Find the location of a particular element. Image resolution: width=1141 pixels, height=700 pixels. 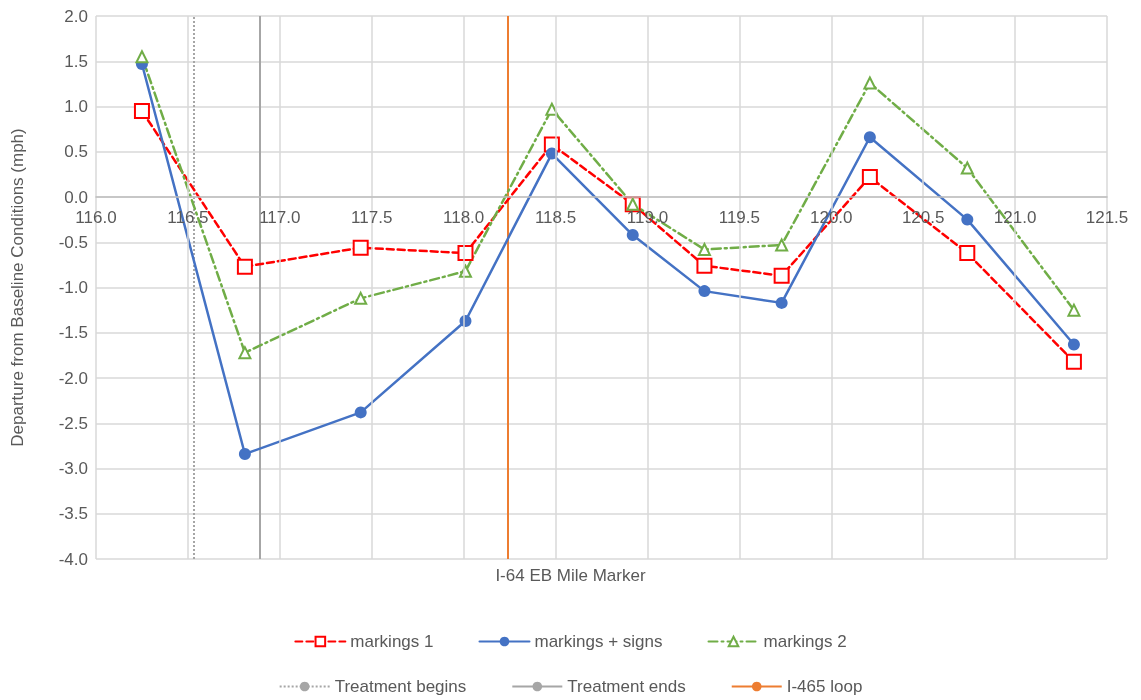

x-tick-label: 119.5 is located at coordinates (739, 217).